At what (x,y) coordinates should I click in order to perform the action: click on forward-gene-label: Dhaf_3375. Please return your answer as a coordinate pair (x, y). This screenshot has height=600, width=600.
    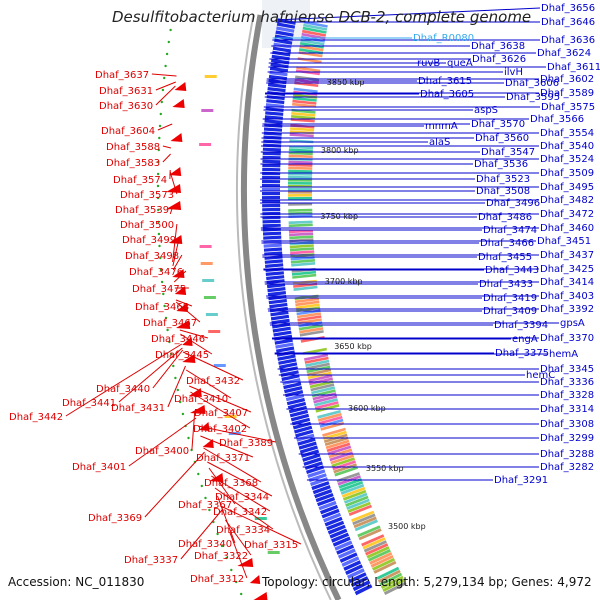
    Looking at the image, I should click on (522, 353).